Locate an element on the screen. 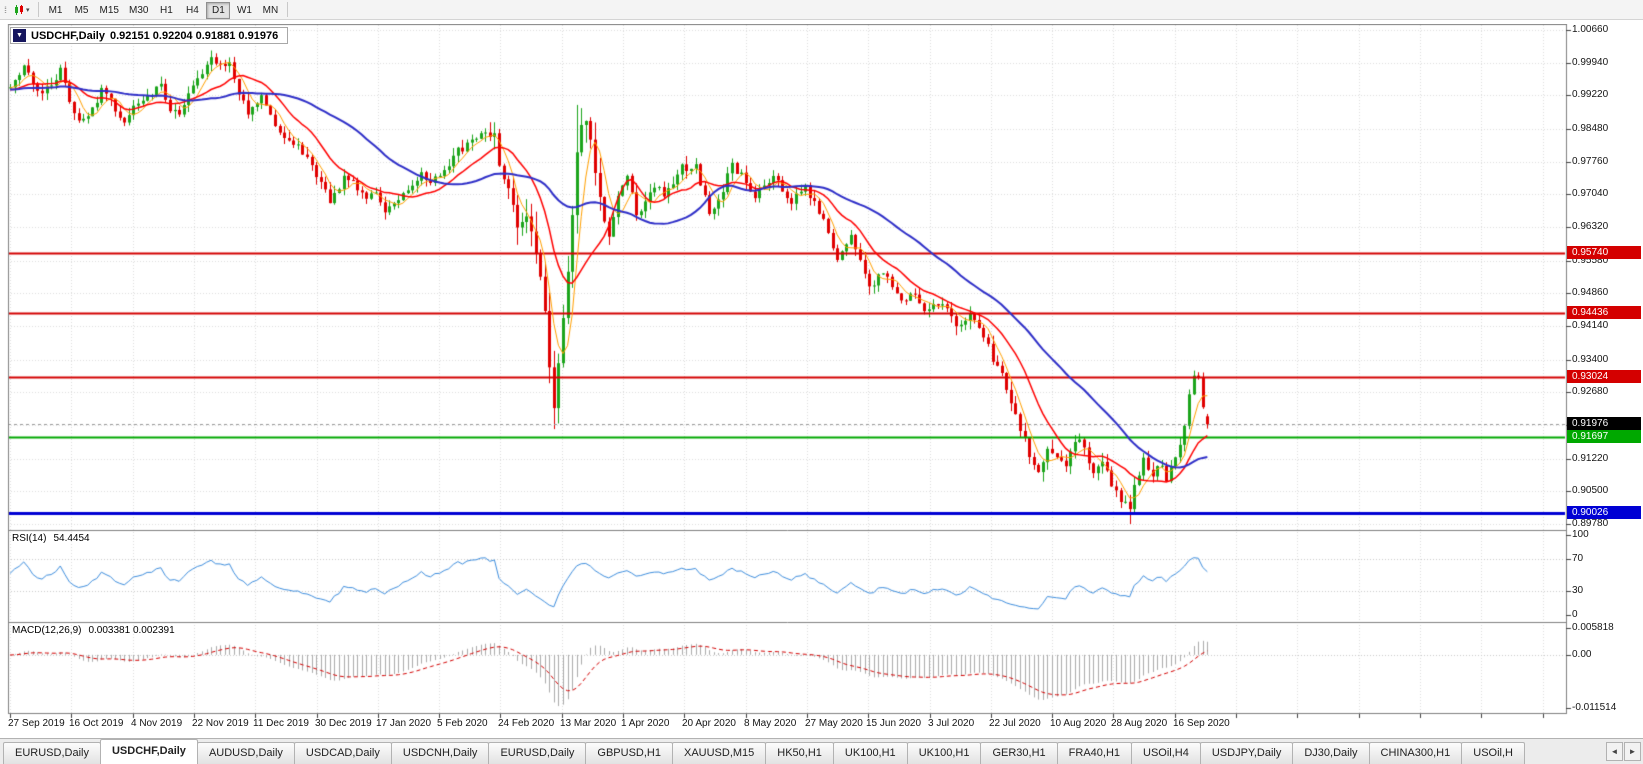  toolbar-grip-icon: ⁞⁞ is located at coordinates (5, 9).